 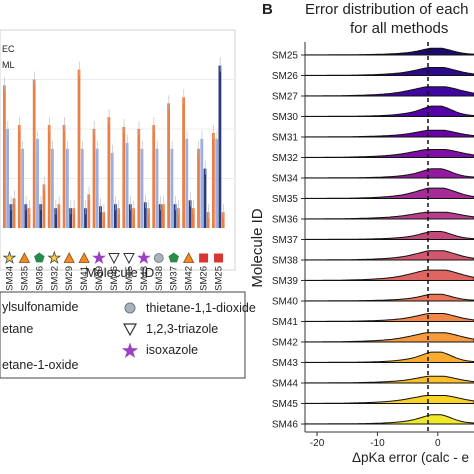 What do you see at coordinates (285, 404) in the screenshot?
I see `y-tick-label: SM45` at bounding box center [285, 404].